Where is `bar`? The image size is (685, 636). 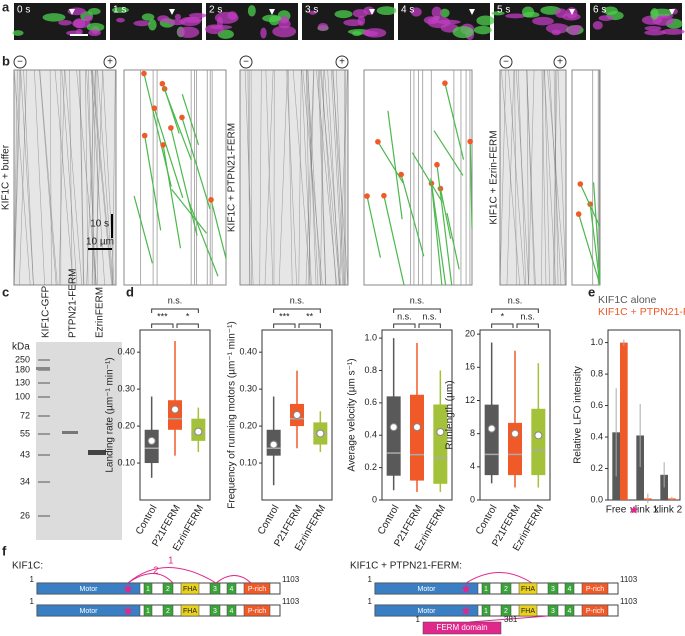
bar is located at coordinates (640, 467).